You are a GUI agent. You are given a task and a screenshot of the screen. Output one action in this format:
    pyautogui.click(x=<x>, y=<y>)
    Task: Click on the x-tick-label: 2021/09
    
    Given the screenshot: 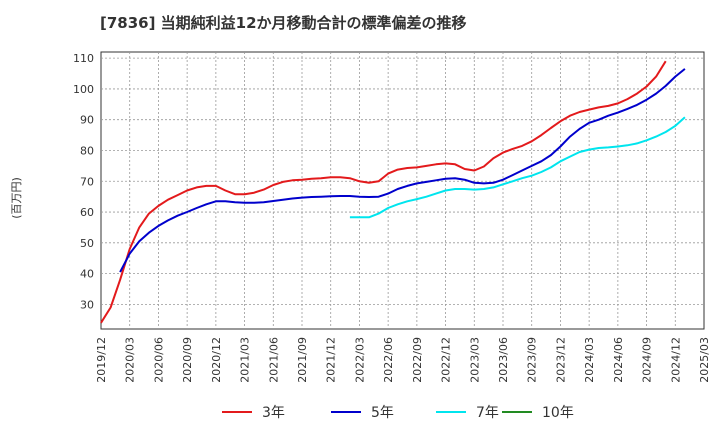 What is the action you would take?
    pyautogui.click(x=302, y=360)
    